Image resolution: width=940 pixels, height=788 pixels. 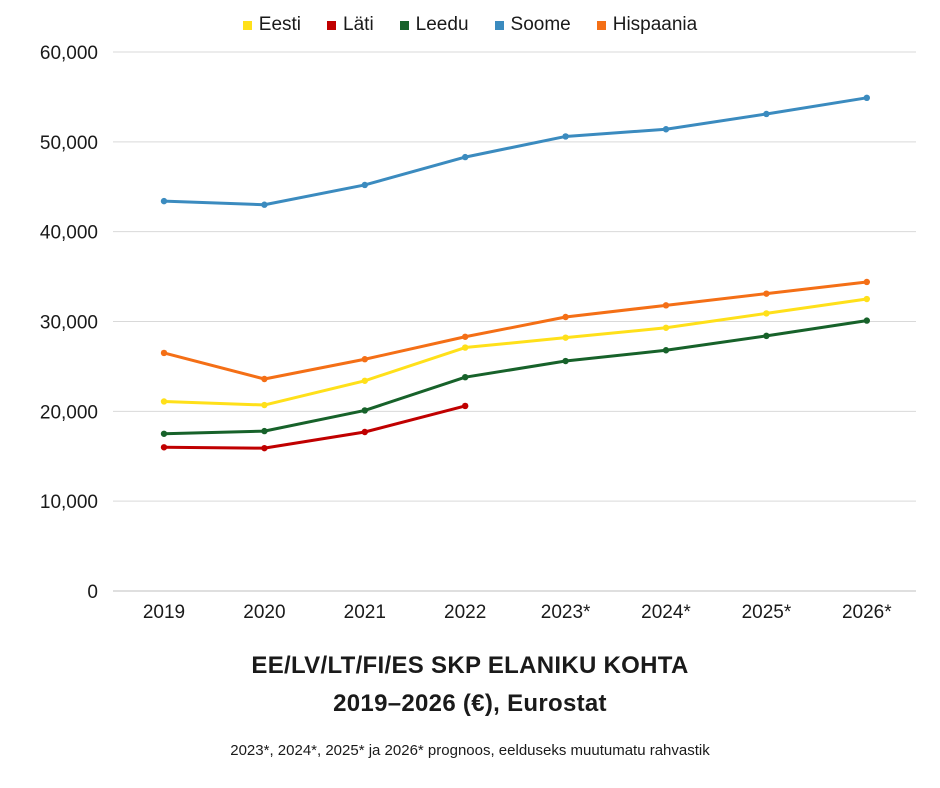 What do you see at coordinates (470, 703) in the screenshot?
I see `chart-title-line2: 2019–2026 (€), Eurostat` at bounding box center [470, 703].